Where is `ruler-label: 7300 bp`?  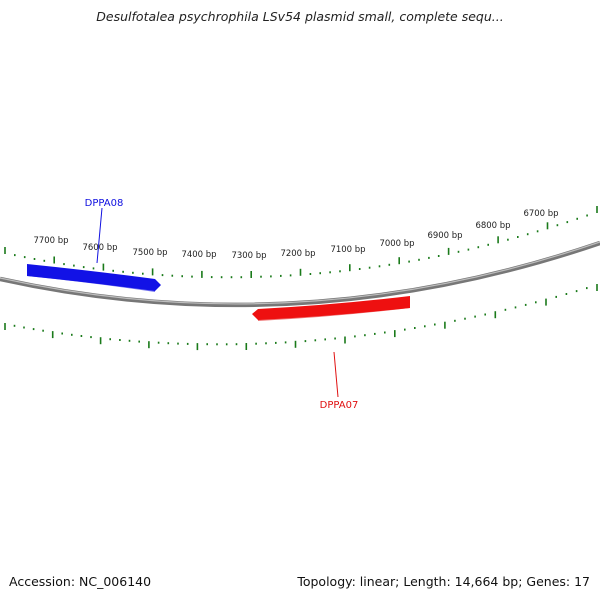 ruler-label: 7300 bp is located at coordinates (248, 256).